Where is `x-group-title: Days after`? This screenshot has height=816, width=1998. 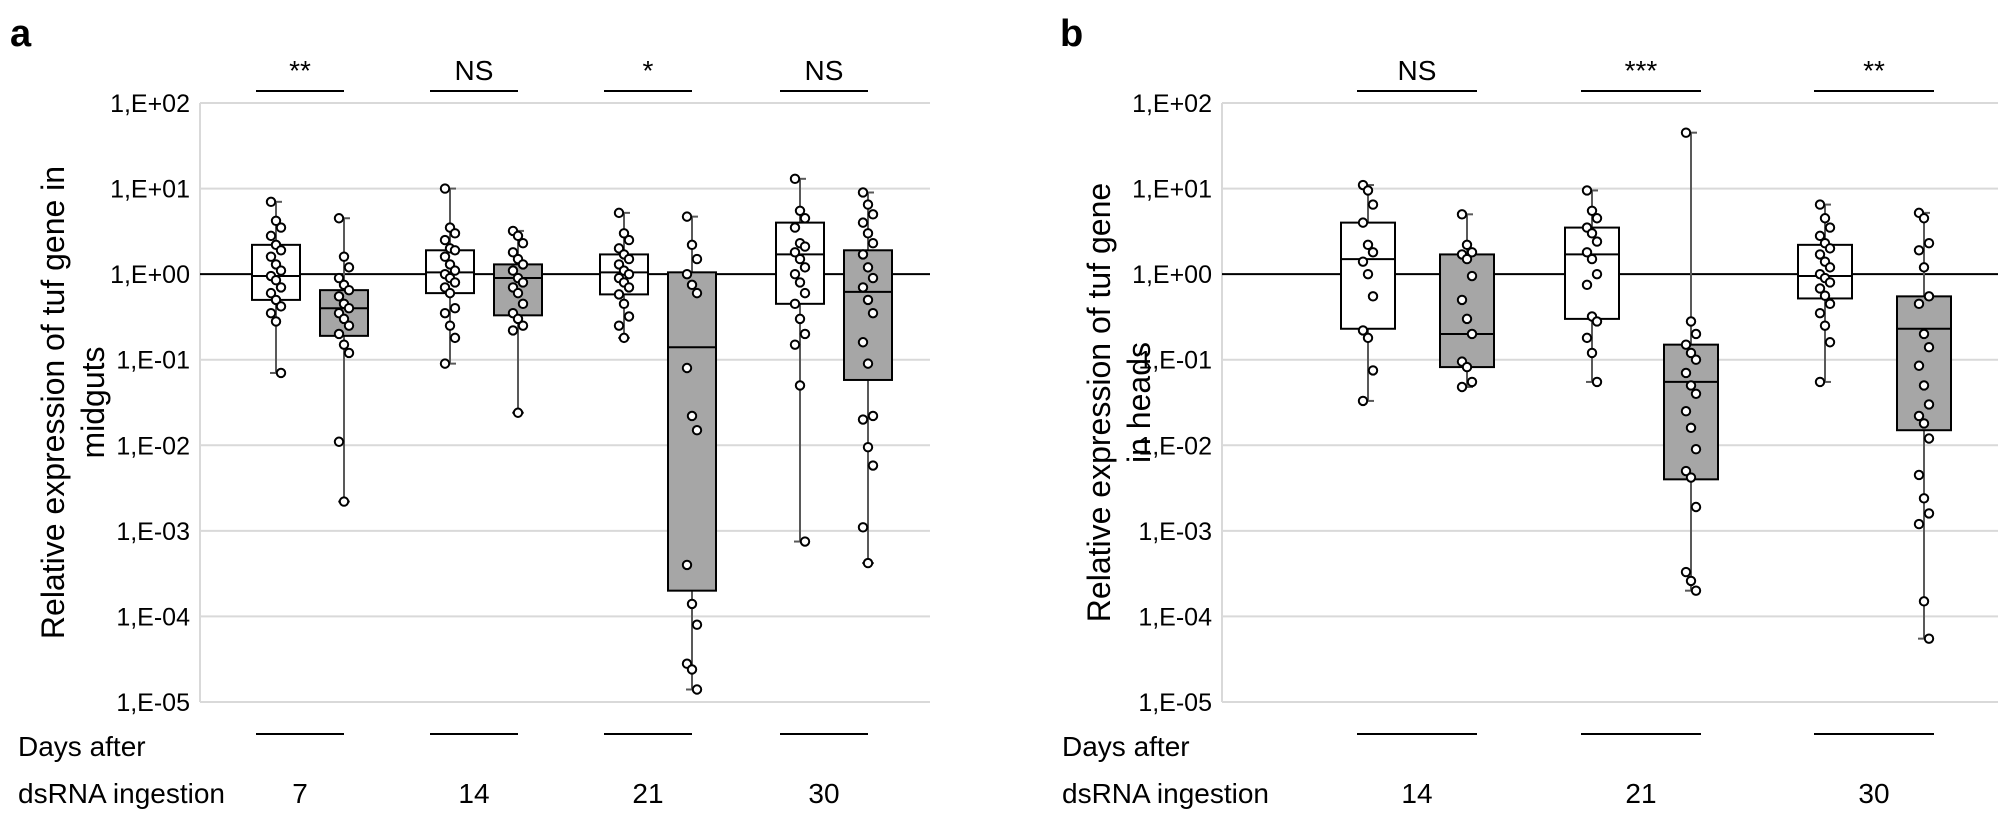
x-group-title: Days after is located at coordinates (1126, 746).